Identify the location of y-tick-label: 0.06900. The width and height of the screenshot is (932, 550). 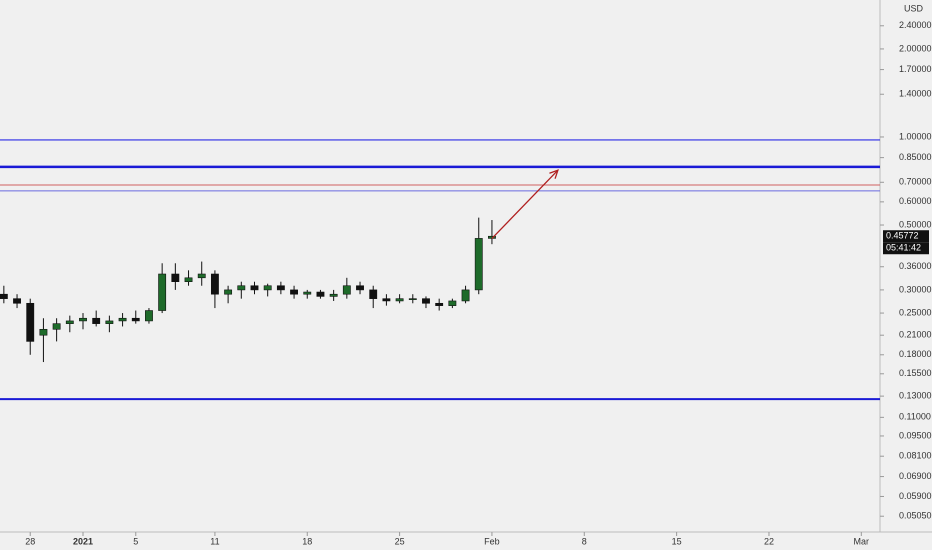
(915, 476).